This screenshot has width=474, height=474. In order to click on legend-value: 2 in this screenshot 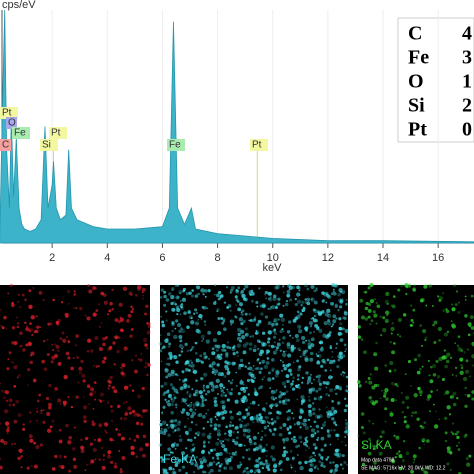, I will do `click(467, 106)`.